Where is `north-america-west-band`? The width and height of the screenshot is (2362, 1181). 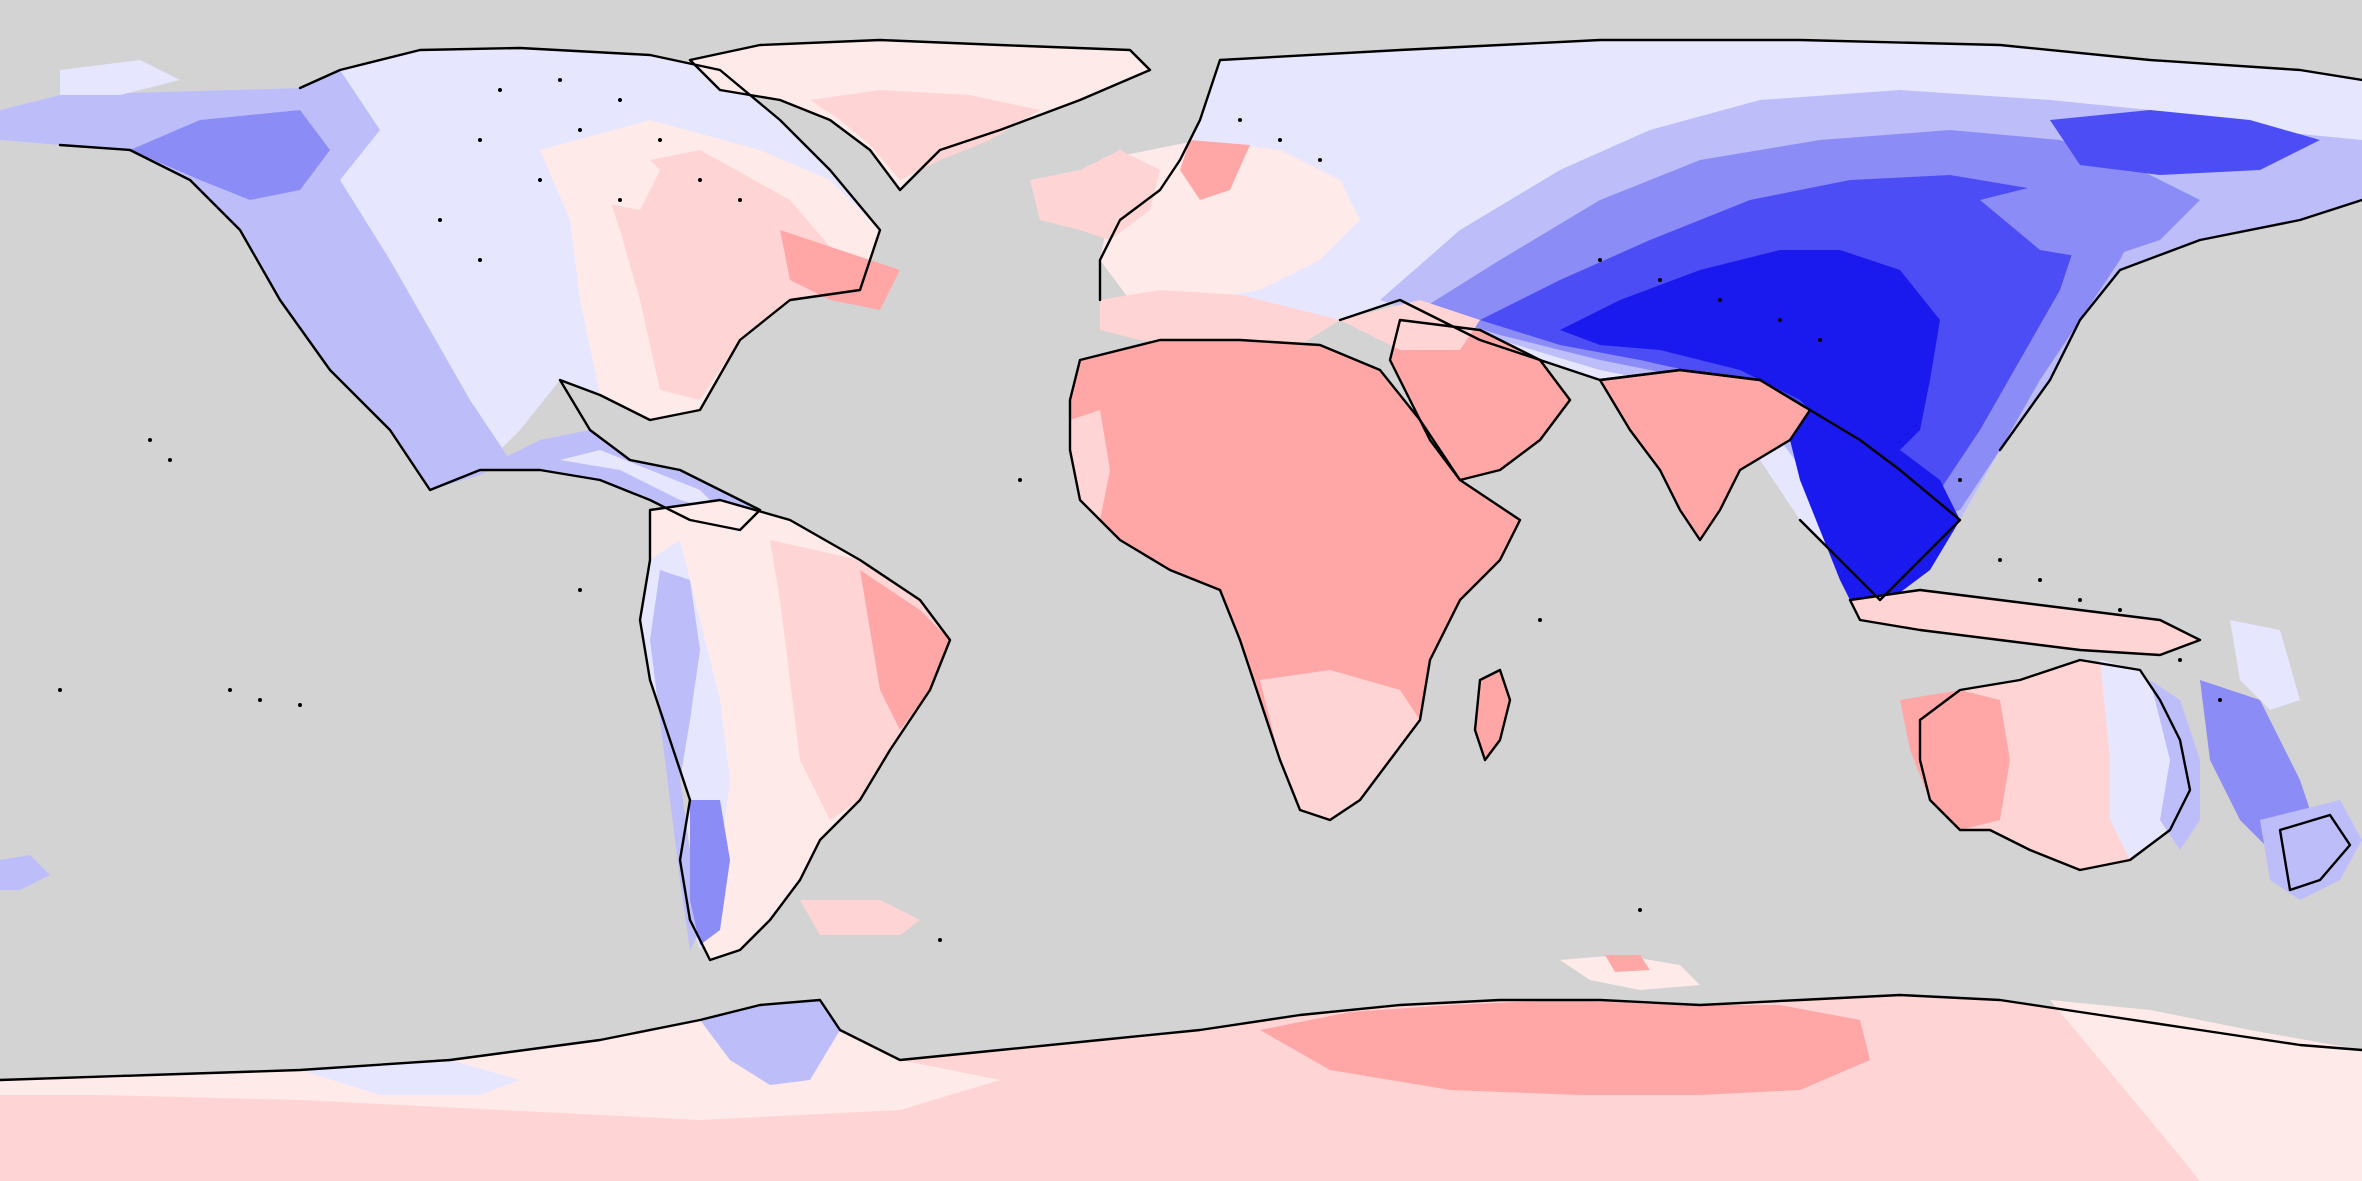
north-america-west-band is located at coordinates (255, 280).